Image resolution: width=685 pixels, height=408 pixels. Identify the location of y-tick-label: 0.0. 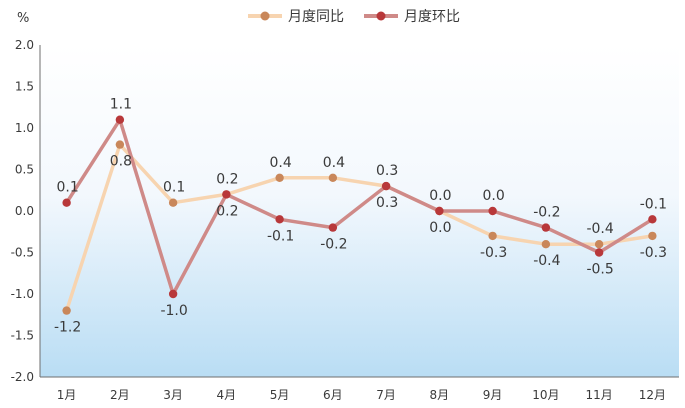
(24, 211).